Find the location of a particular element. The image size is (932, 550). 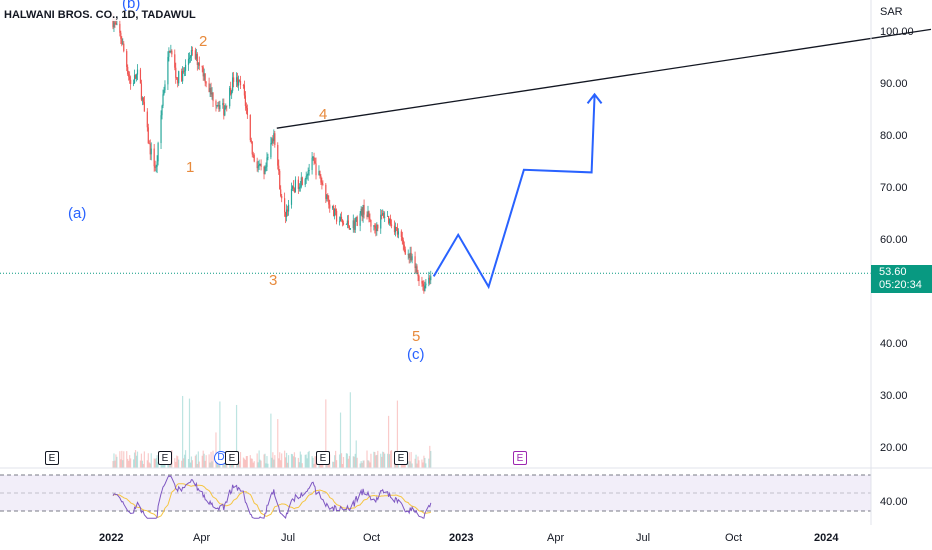

wave-label-4: 4 is located at coordinates (323, 114).